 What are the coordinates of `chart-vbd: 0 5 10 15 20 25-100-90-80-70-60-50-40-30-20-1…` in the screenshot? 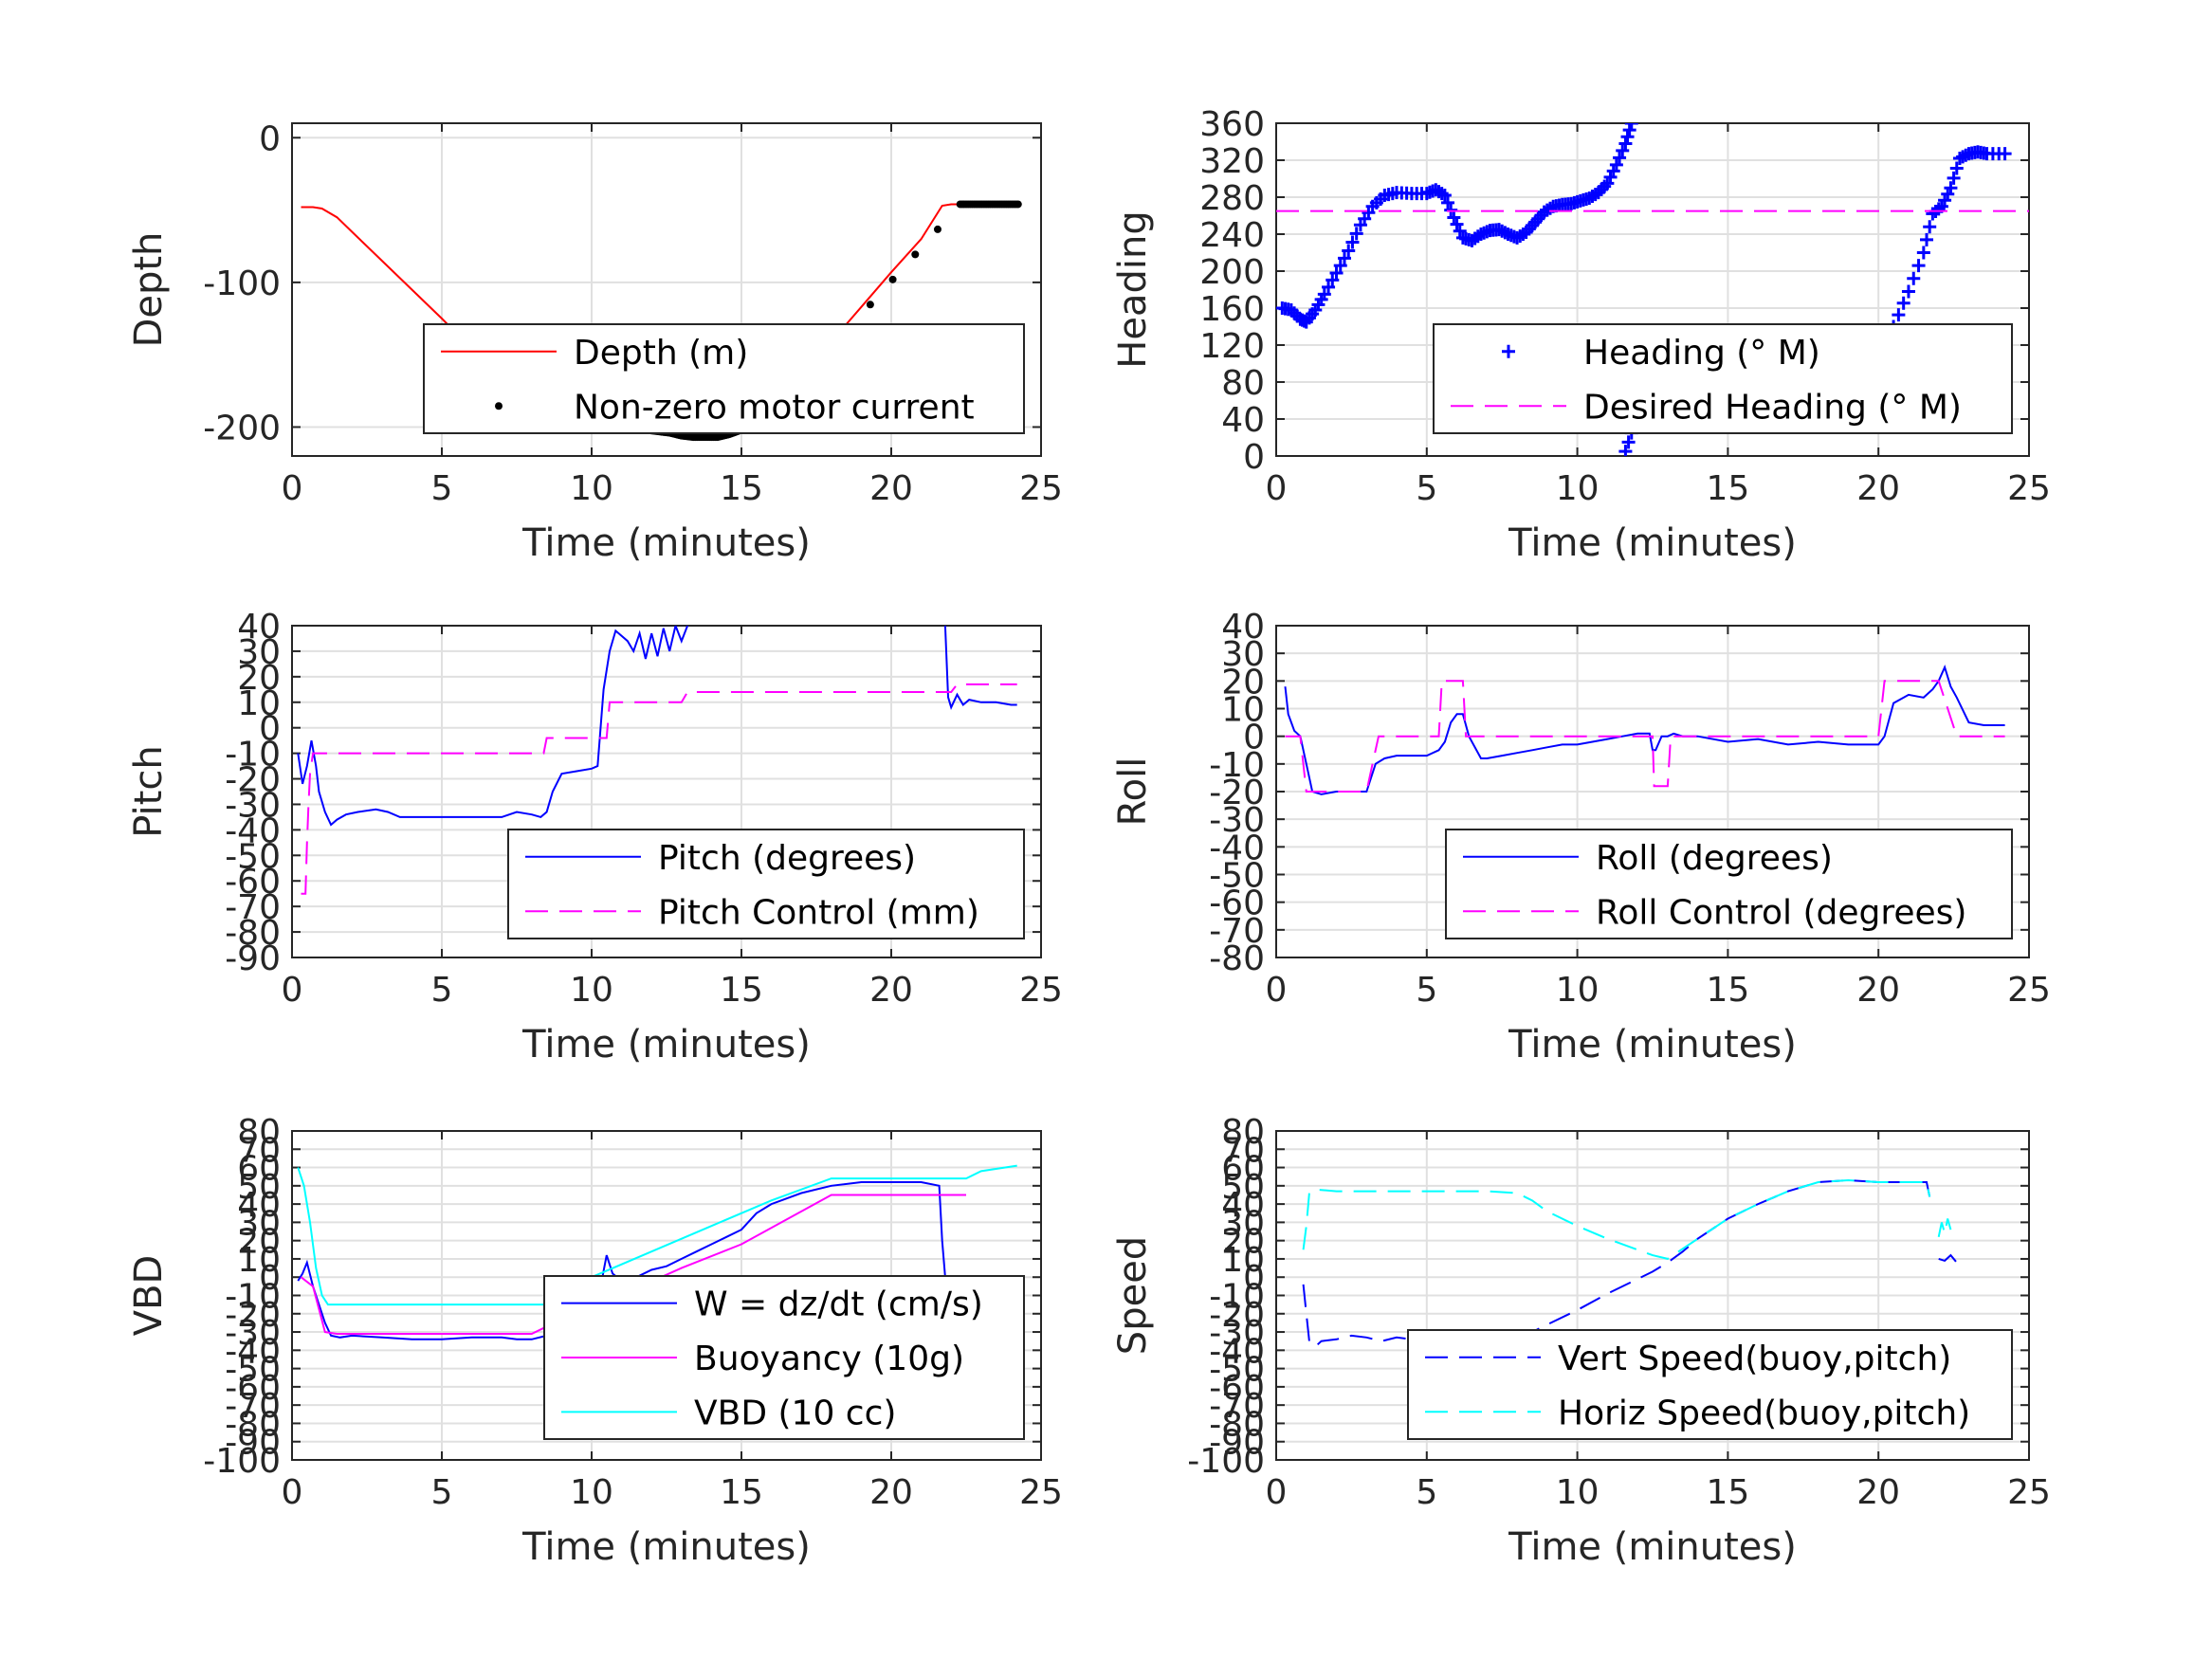 It's located at (595, 1341).